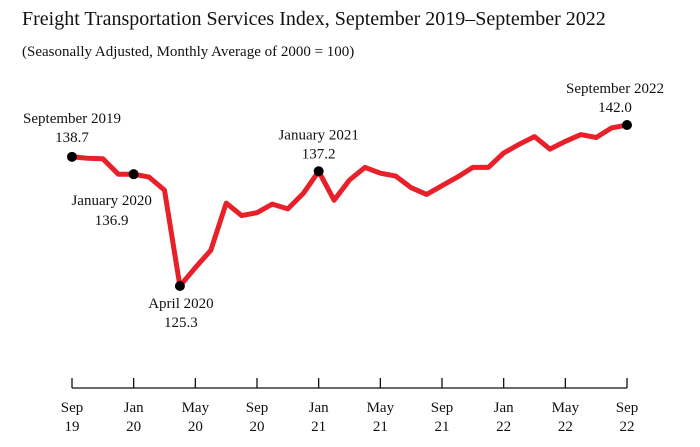  What do you see at coordinates (615, 89) in the screenshot?
I see `annotation-label: September 2022` at bounding box center [615, 89].